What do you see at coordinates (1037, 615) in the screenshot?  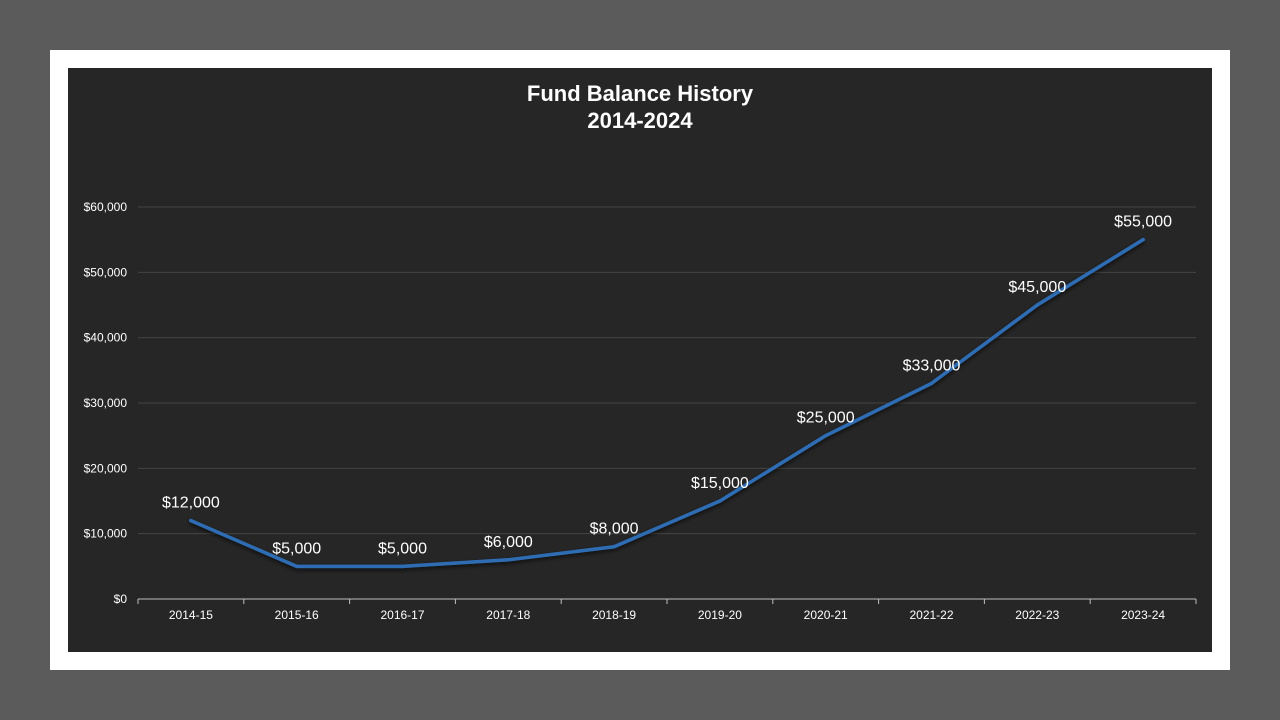 I see `x-tick-label: 2022-23` at bounding box center [1037, 615].